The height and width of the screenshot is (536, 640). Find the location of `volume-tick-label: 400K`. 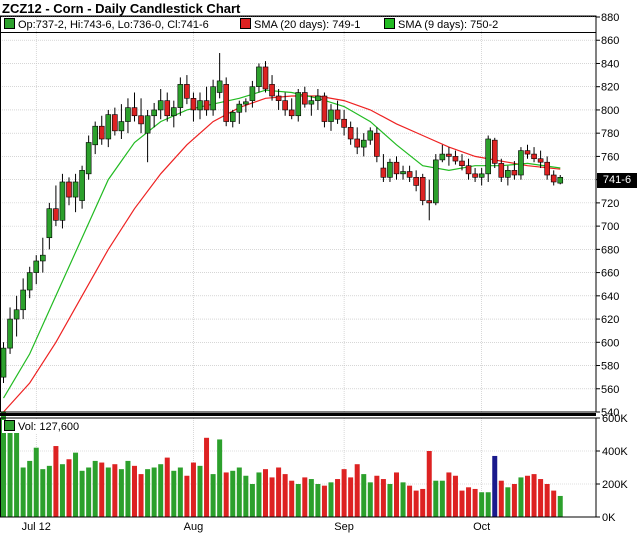

volume-tick-label: 400K is located at coordinates (615, 452).